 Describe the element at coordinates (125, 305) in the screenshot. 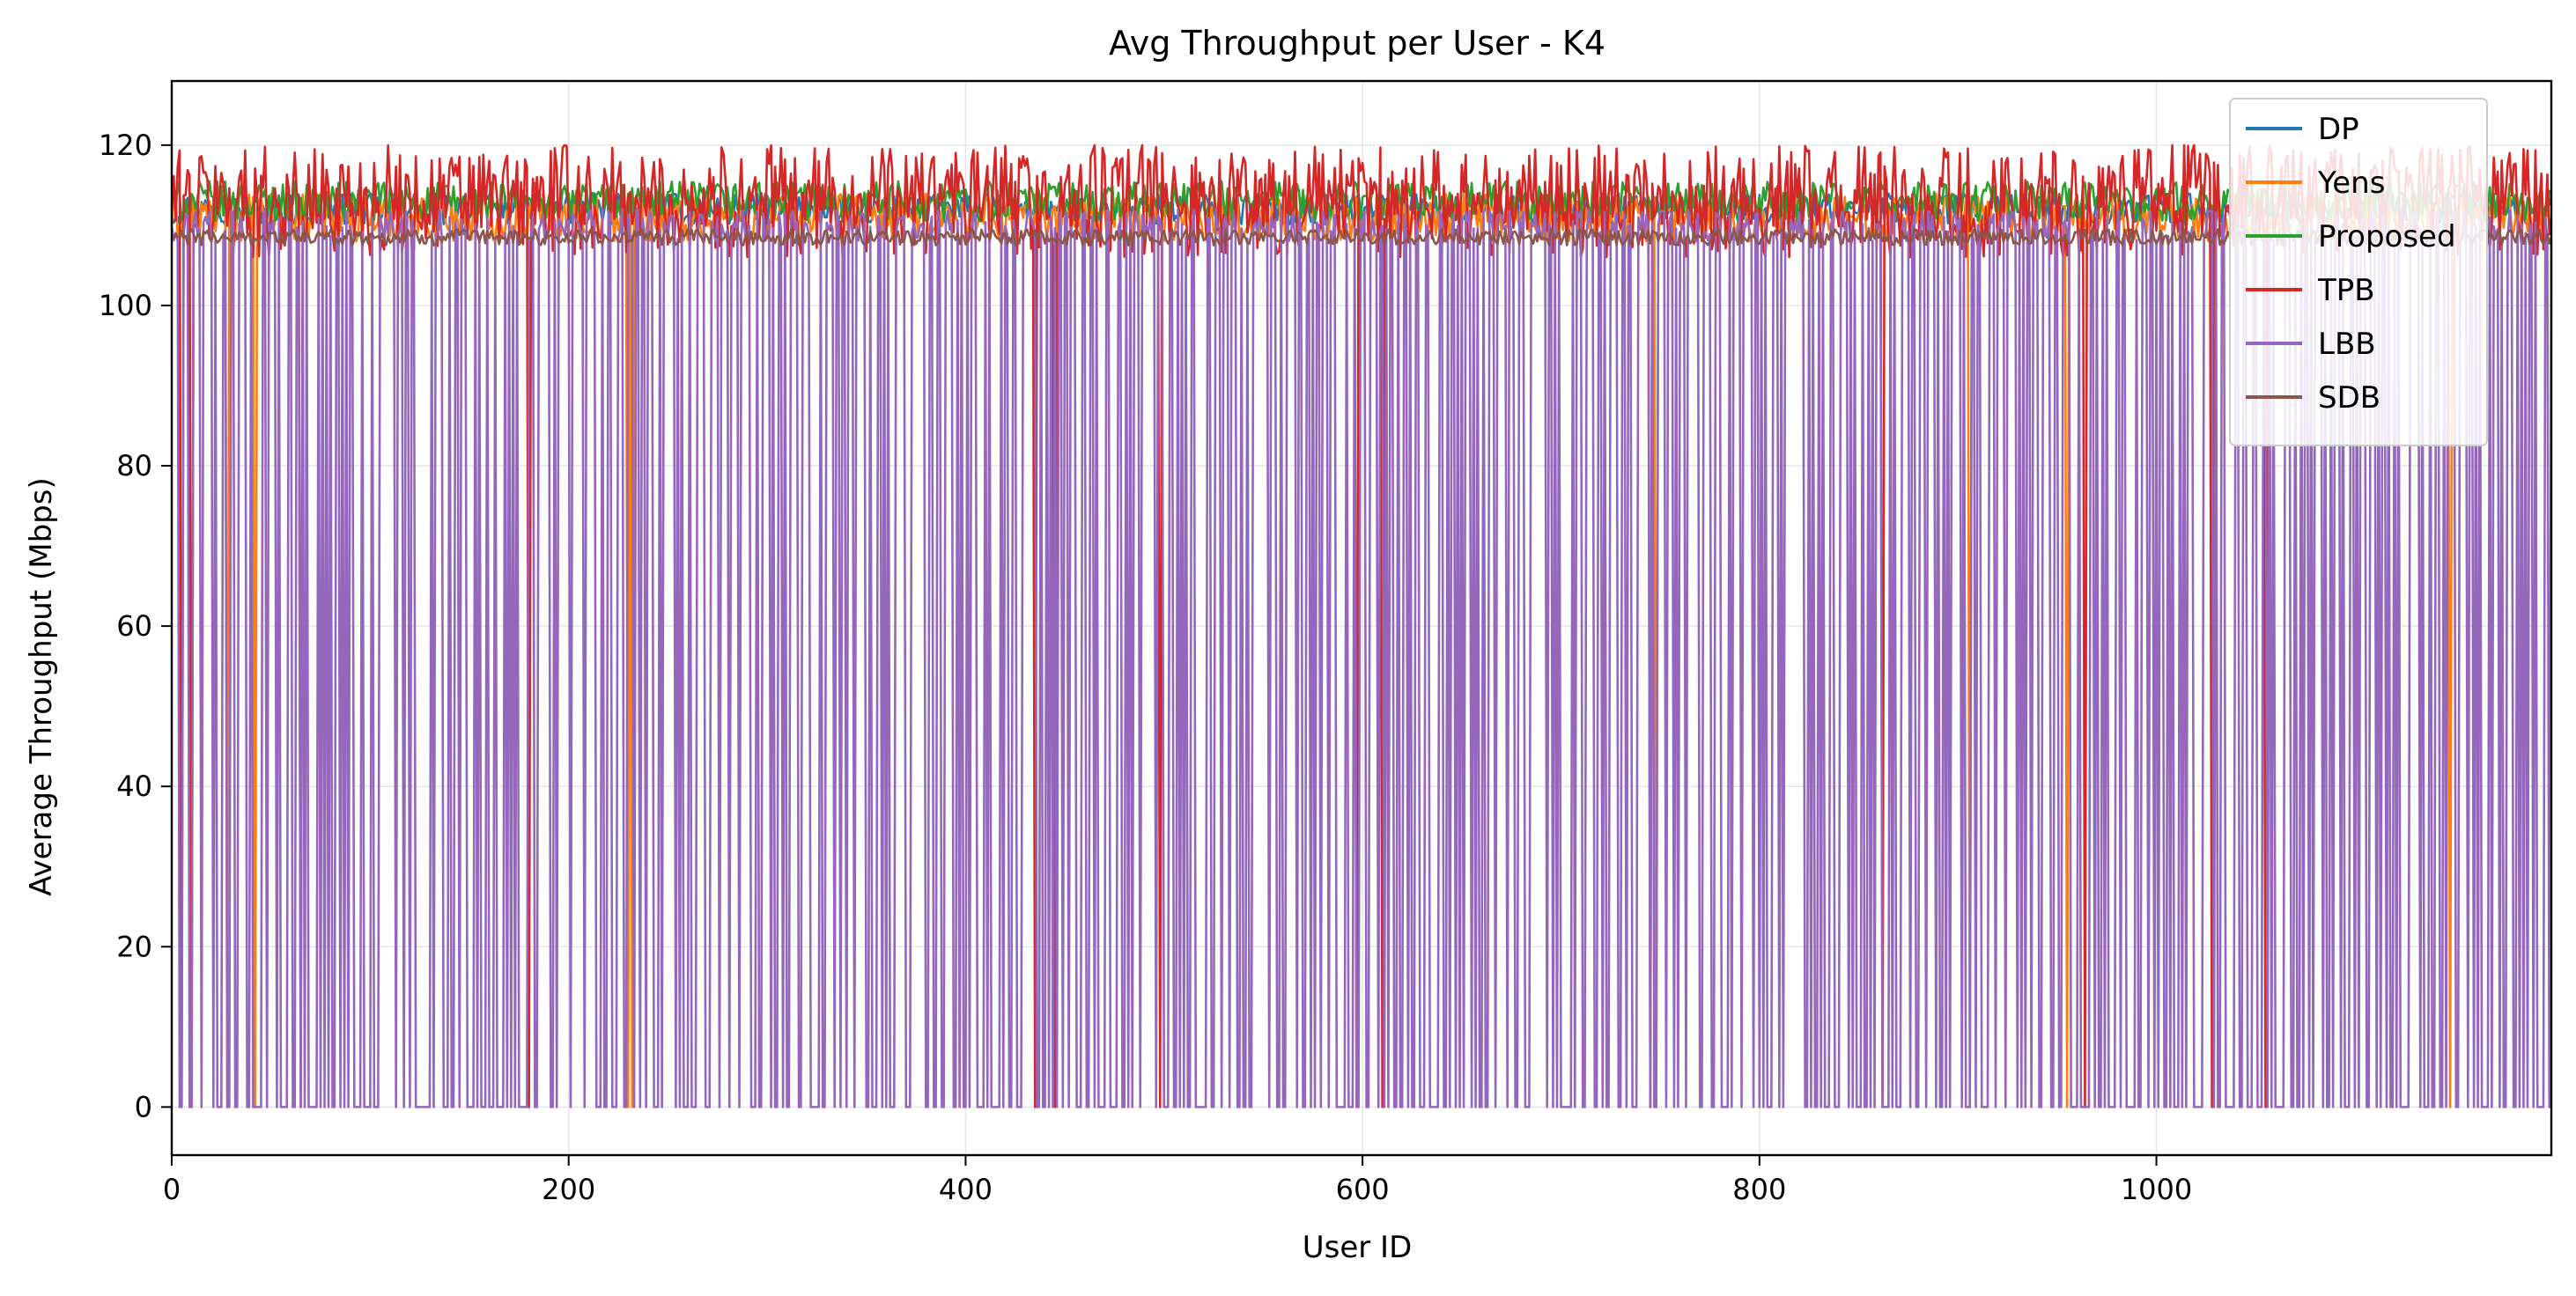

I see `y-tick-label: 100` at that location.